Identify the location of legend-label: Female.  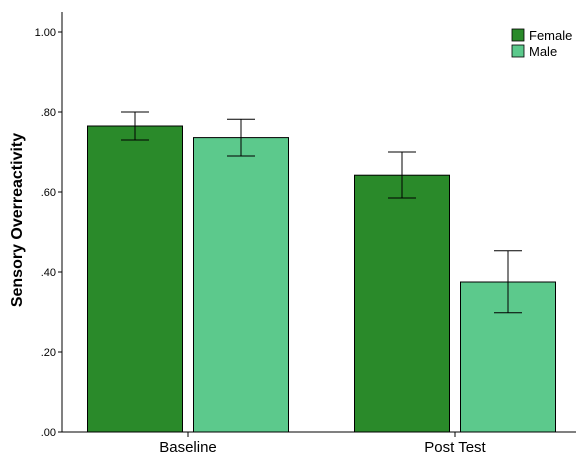
(550, 35).